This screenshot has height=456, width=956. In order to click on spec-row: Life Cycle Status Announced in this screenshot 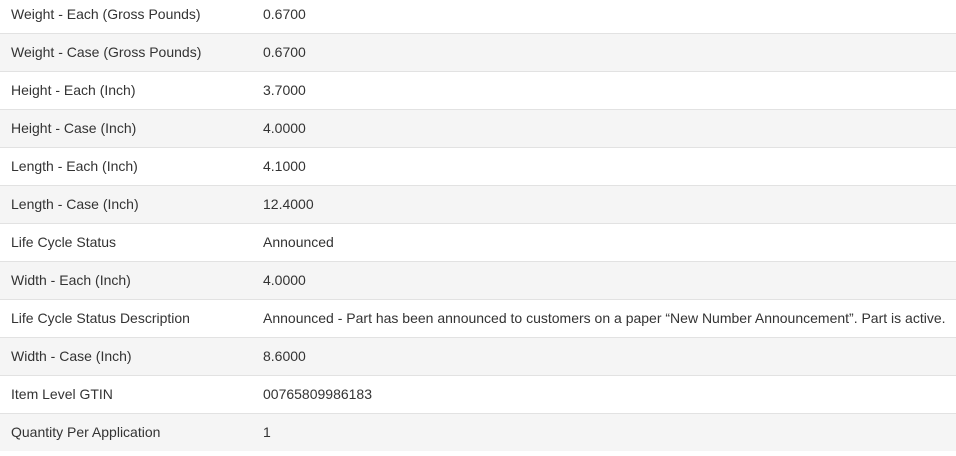, I will do `click(478, 242)`.